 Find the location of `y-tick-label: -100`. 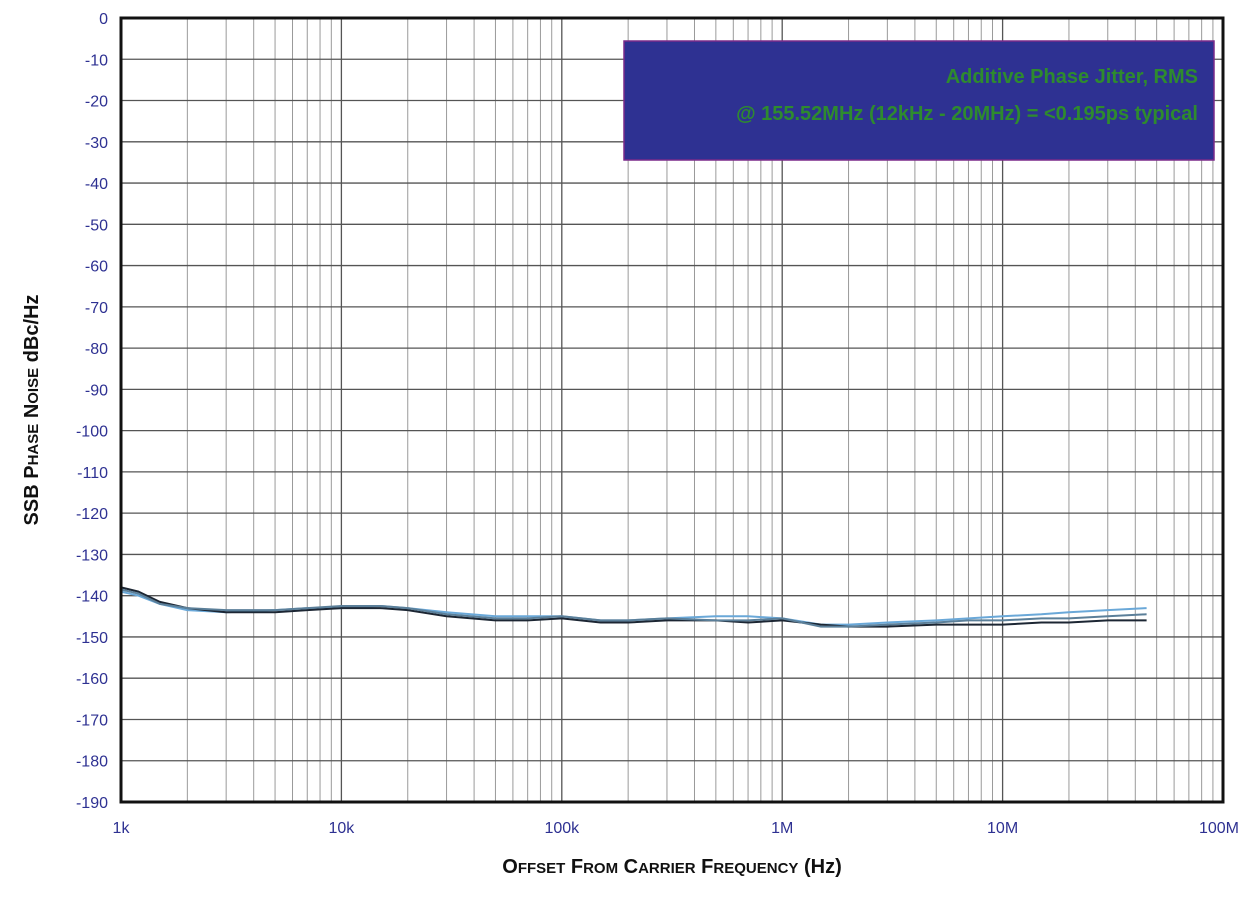

y-tick-label: -100 is located at coordinates (92, 432).